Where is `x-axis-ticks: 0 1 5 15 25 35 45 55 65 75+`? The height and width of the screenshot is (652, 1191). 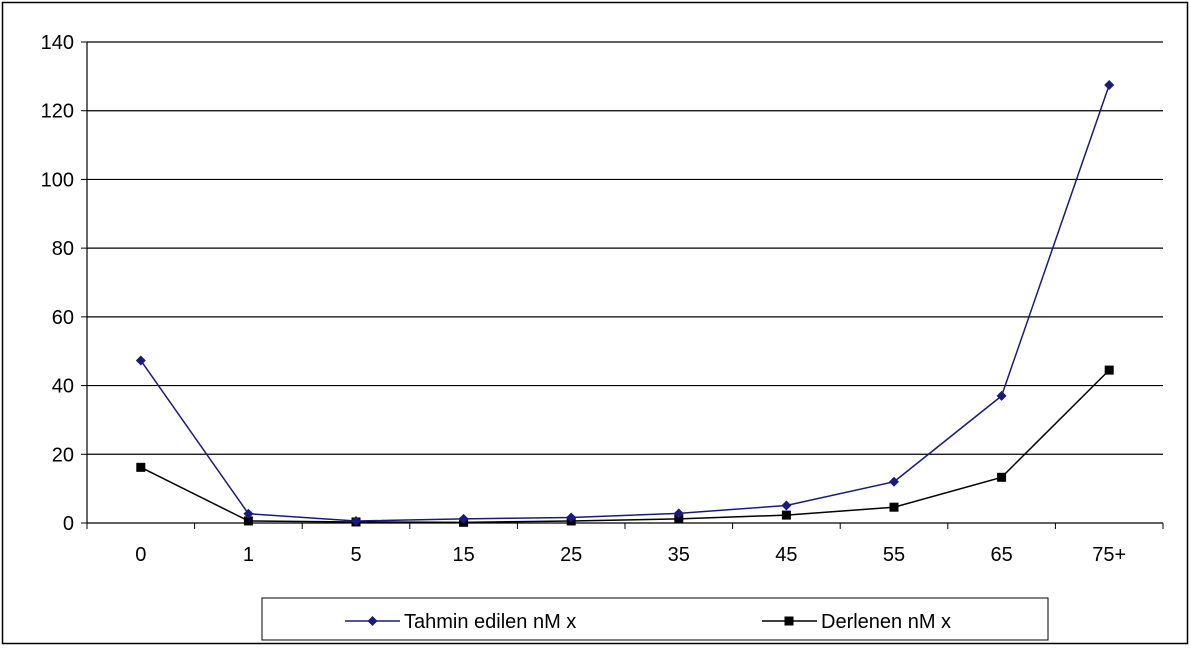
x-axis-ticks: 0 1 5 15 25 35 45 55 65 75+ is located at coordinates (625, 544).